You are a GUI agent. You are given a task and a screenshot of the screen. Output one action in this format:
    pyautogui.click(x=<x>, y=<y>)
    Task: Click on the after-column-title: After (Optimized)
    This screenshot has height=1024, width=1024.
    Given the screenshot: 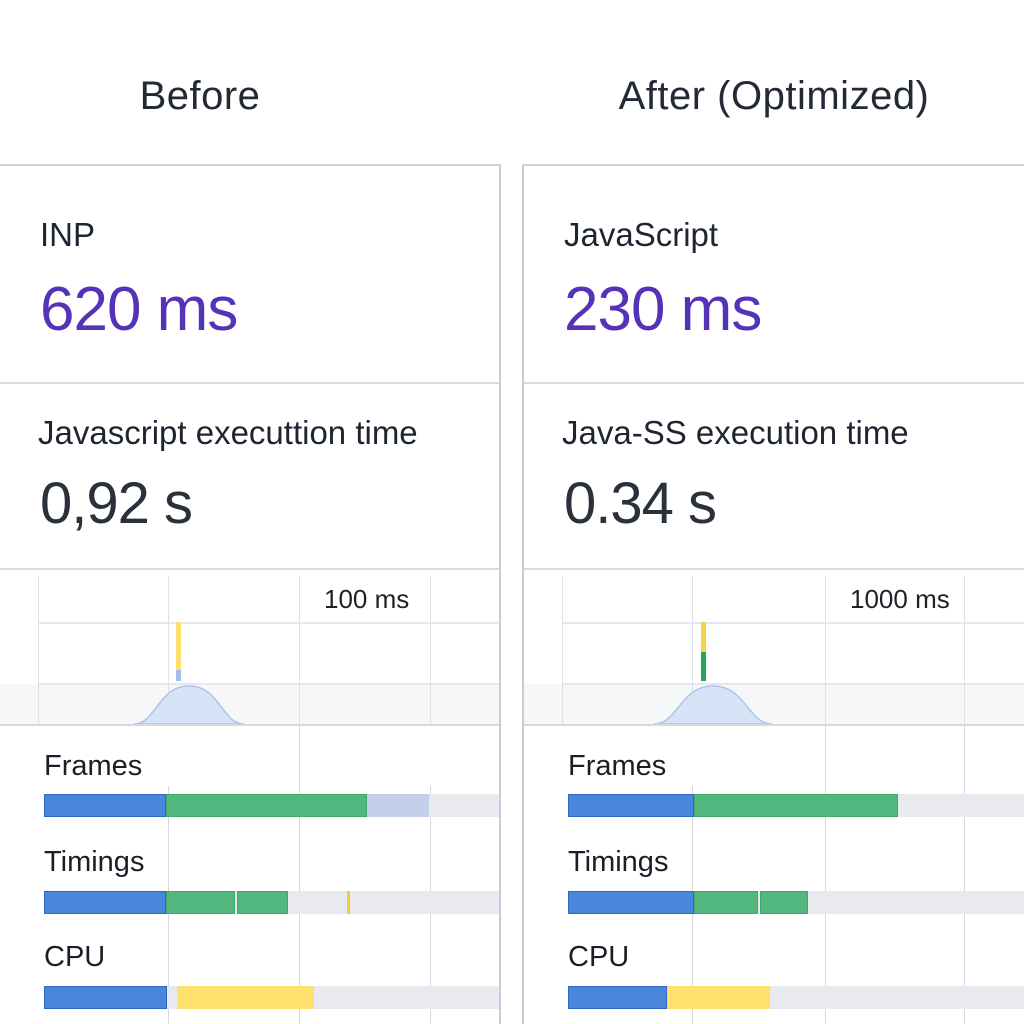 What is the action you would take?
    pyautogui.click(x=774, y=96)
    